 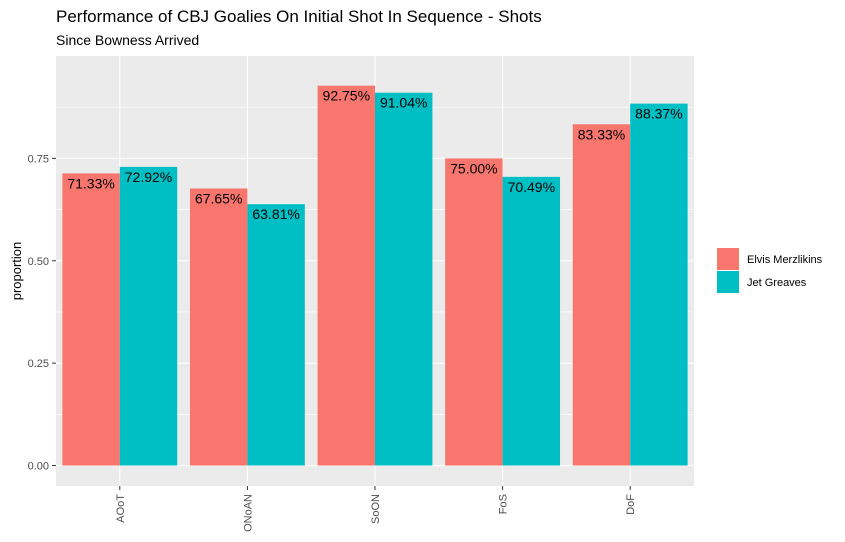 I want to click on data-label: 63.81%, so click(x=275, y=214).